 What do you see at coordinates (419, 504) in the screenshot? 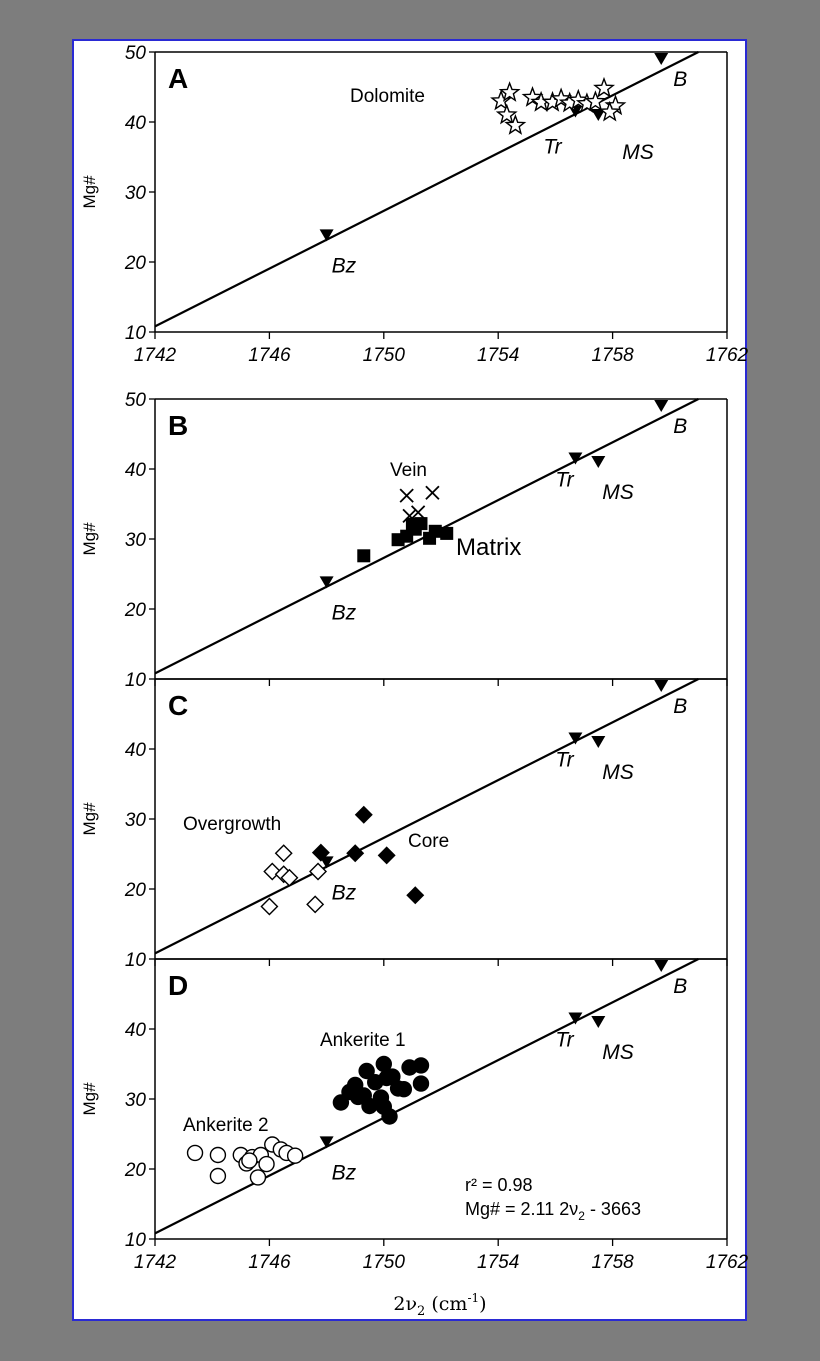
I see `series-vein` at bounding box center [419, 504].